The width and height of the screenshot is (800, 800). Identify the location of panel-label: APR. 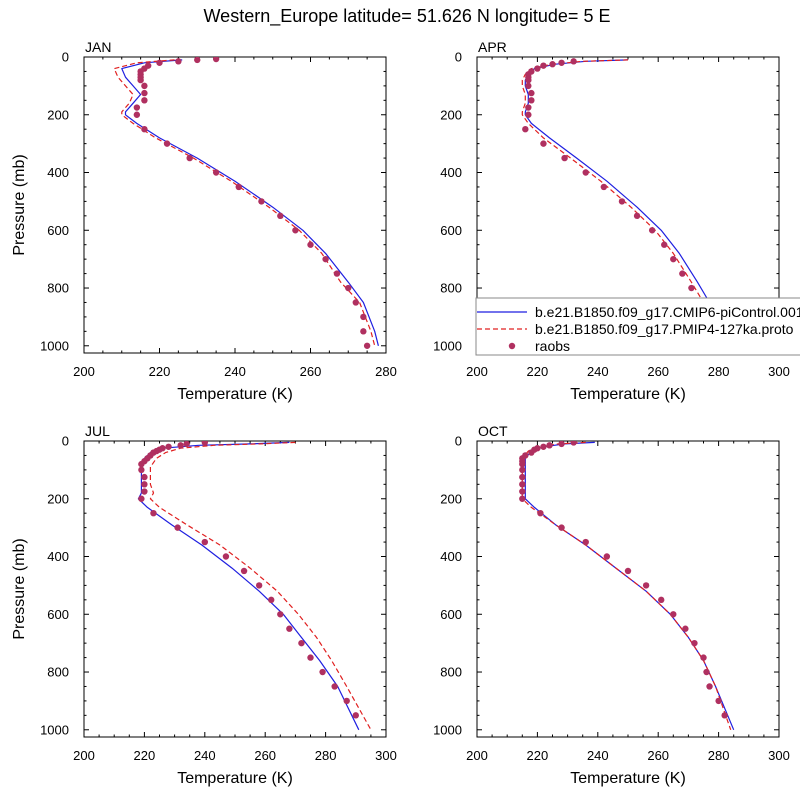
(492, 47).